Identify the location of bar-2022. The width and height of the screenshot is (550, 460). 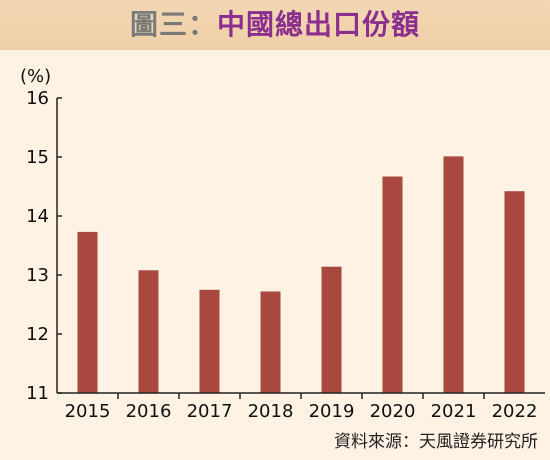
(514, 292).